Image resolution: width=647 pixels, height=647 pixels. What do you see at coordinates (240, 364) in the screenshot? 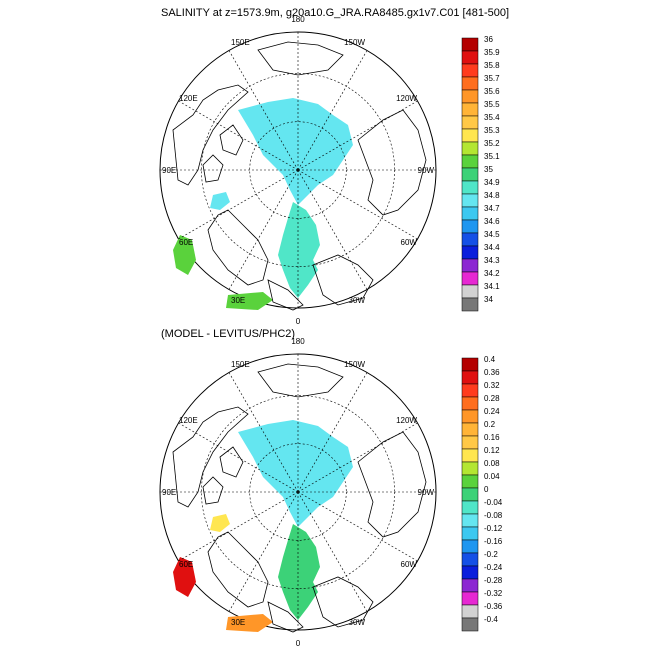
I see `bottom-lon-label-ne_top: 150E` at bounding box center [240, 364].